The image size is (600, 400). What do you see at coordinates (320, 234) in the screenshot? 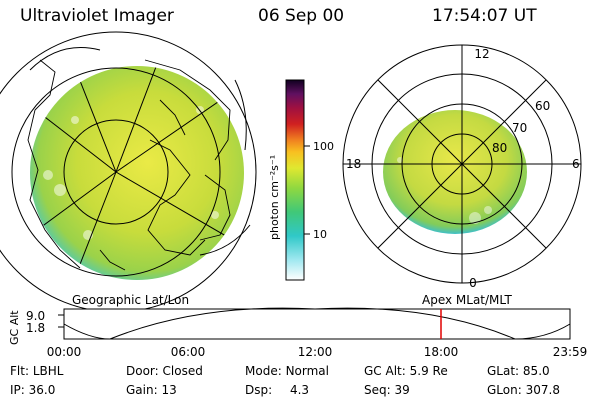
I see `colorbar-tick-label-10: 10` at bounding box center [320, 234].